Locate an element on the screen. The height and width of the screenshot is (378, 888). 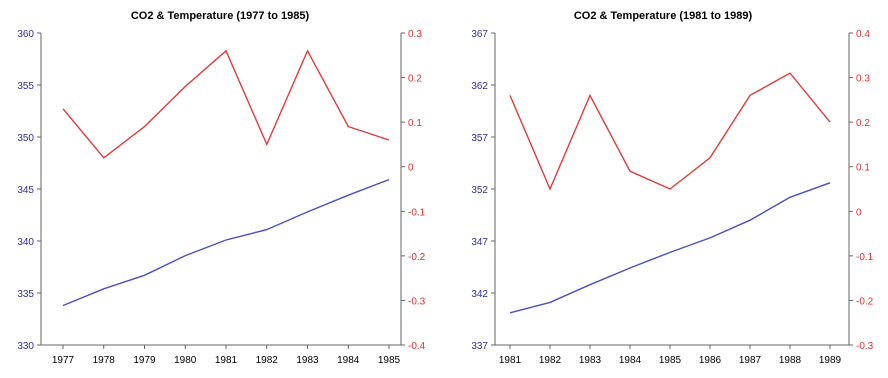
y-left-tick-label: 350 is located at coordinates (25, 138).